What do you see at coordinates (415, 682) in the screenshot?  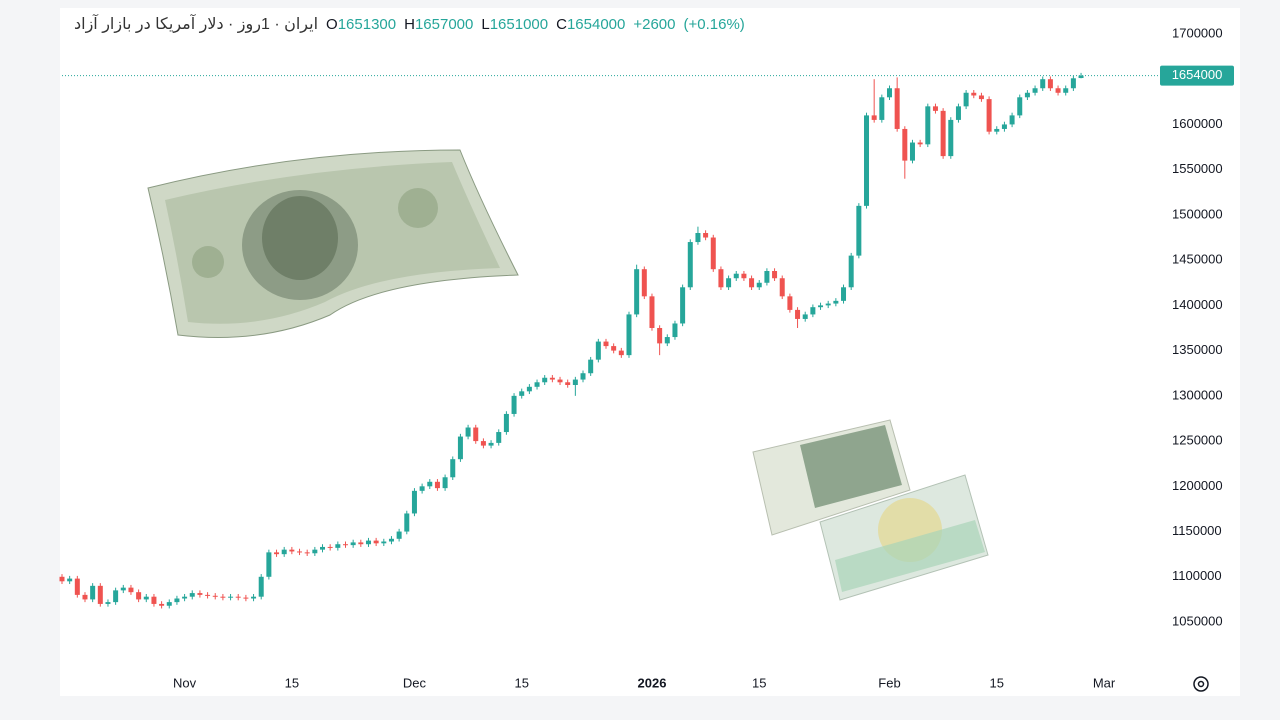 I see `x-tick-label: Dec` at bounding box center [415, 682].